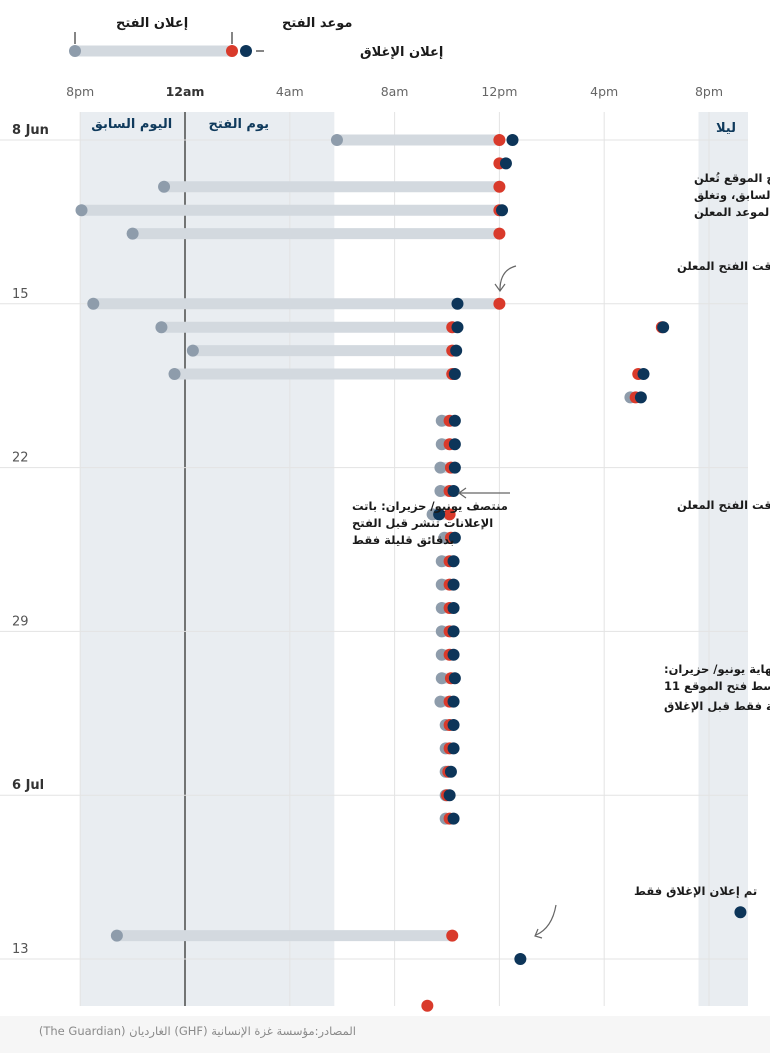 This screenshot has width=770, height=1053. I want to click on legend-open-label: موعد الفتح, so click(317, 23).